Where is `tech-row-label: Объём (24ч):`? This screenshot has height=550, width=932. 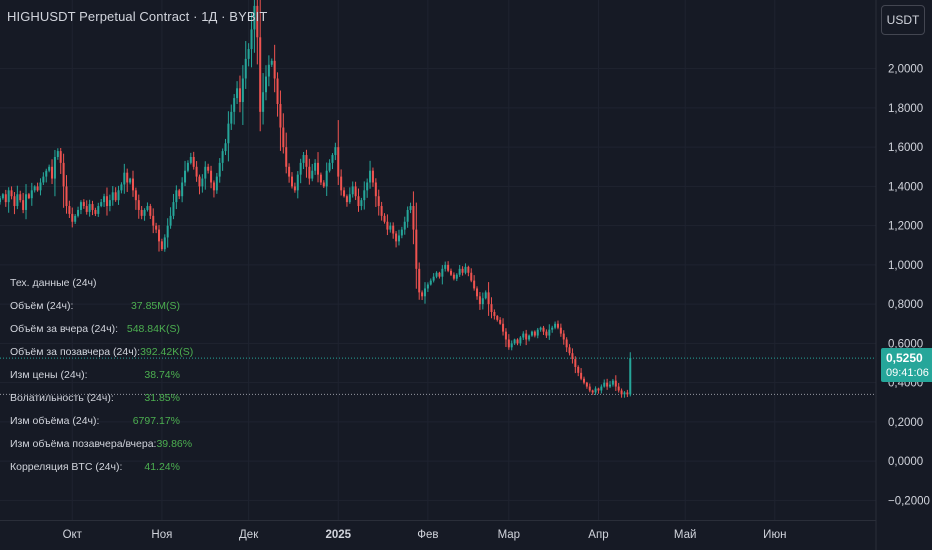 tech-row-label: Объём (24ч): is located at coordinates (42, 306).